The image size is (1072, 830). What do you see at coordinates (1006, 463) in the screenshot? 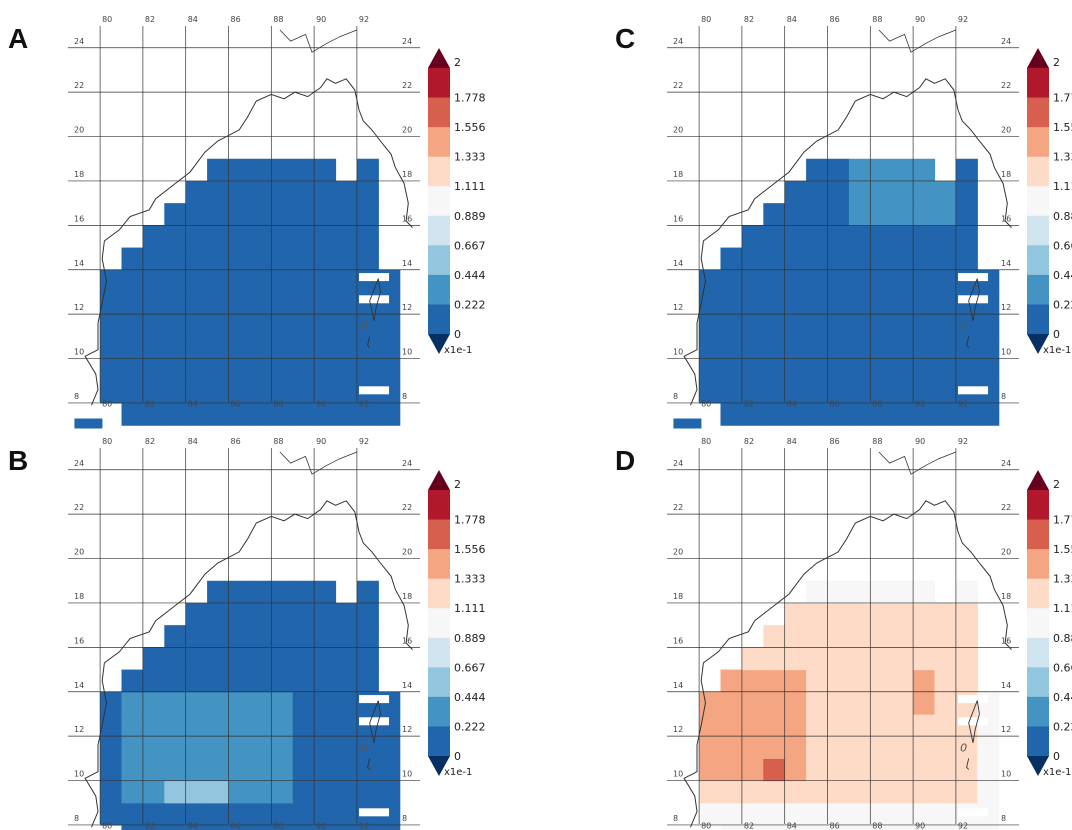
I see `lat-tick-right: 24` at bounding box center [1006, 463].